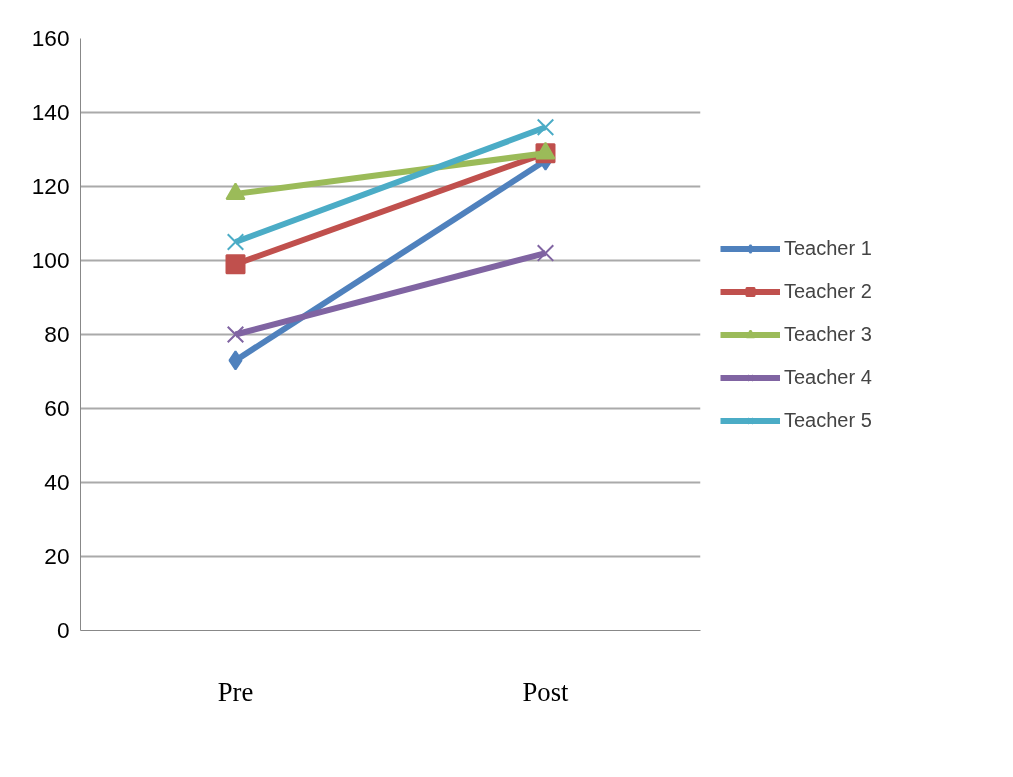  What do you see at coordinates (828, 334) in the screenshot?
I see `legend-label: Teacher 3` at bounding box center [828, 334].